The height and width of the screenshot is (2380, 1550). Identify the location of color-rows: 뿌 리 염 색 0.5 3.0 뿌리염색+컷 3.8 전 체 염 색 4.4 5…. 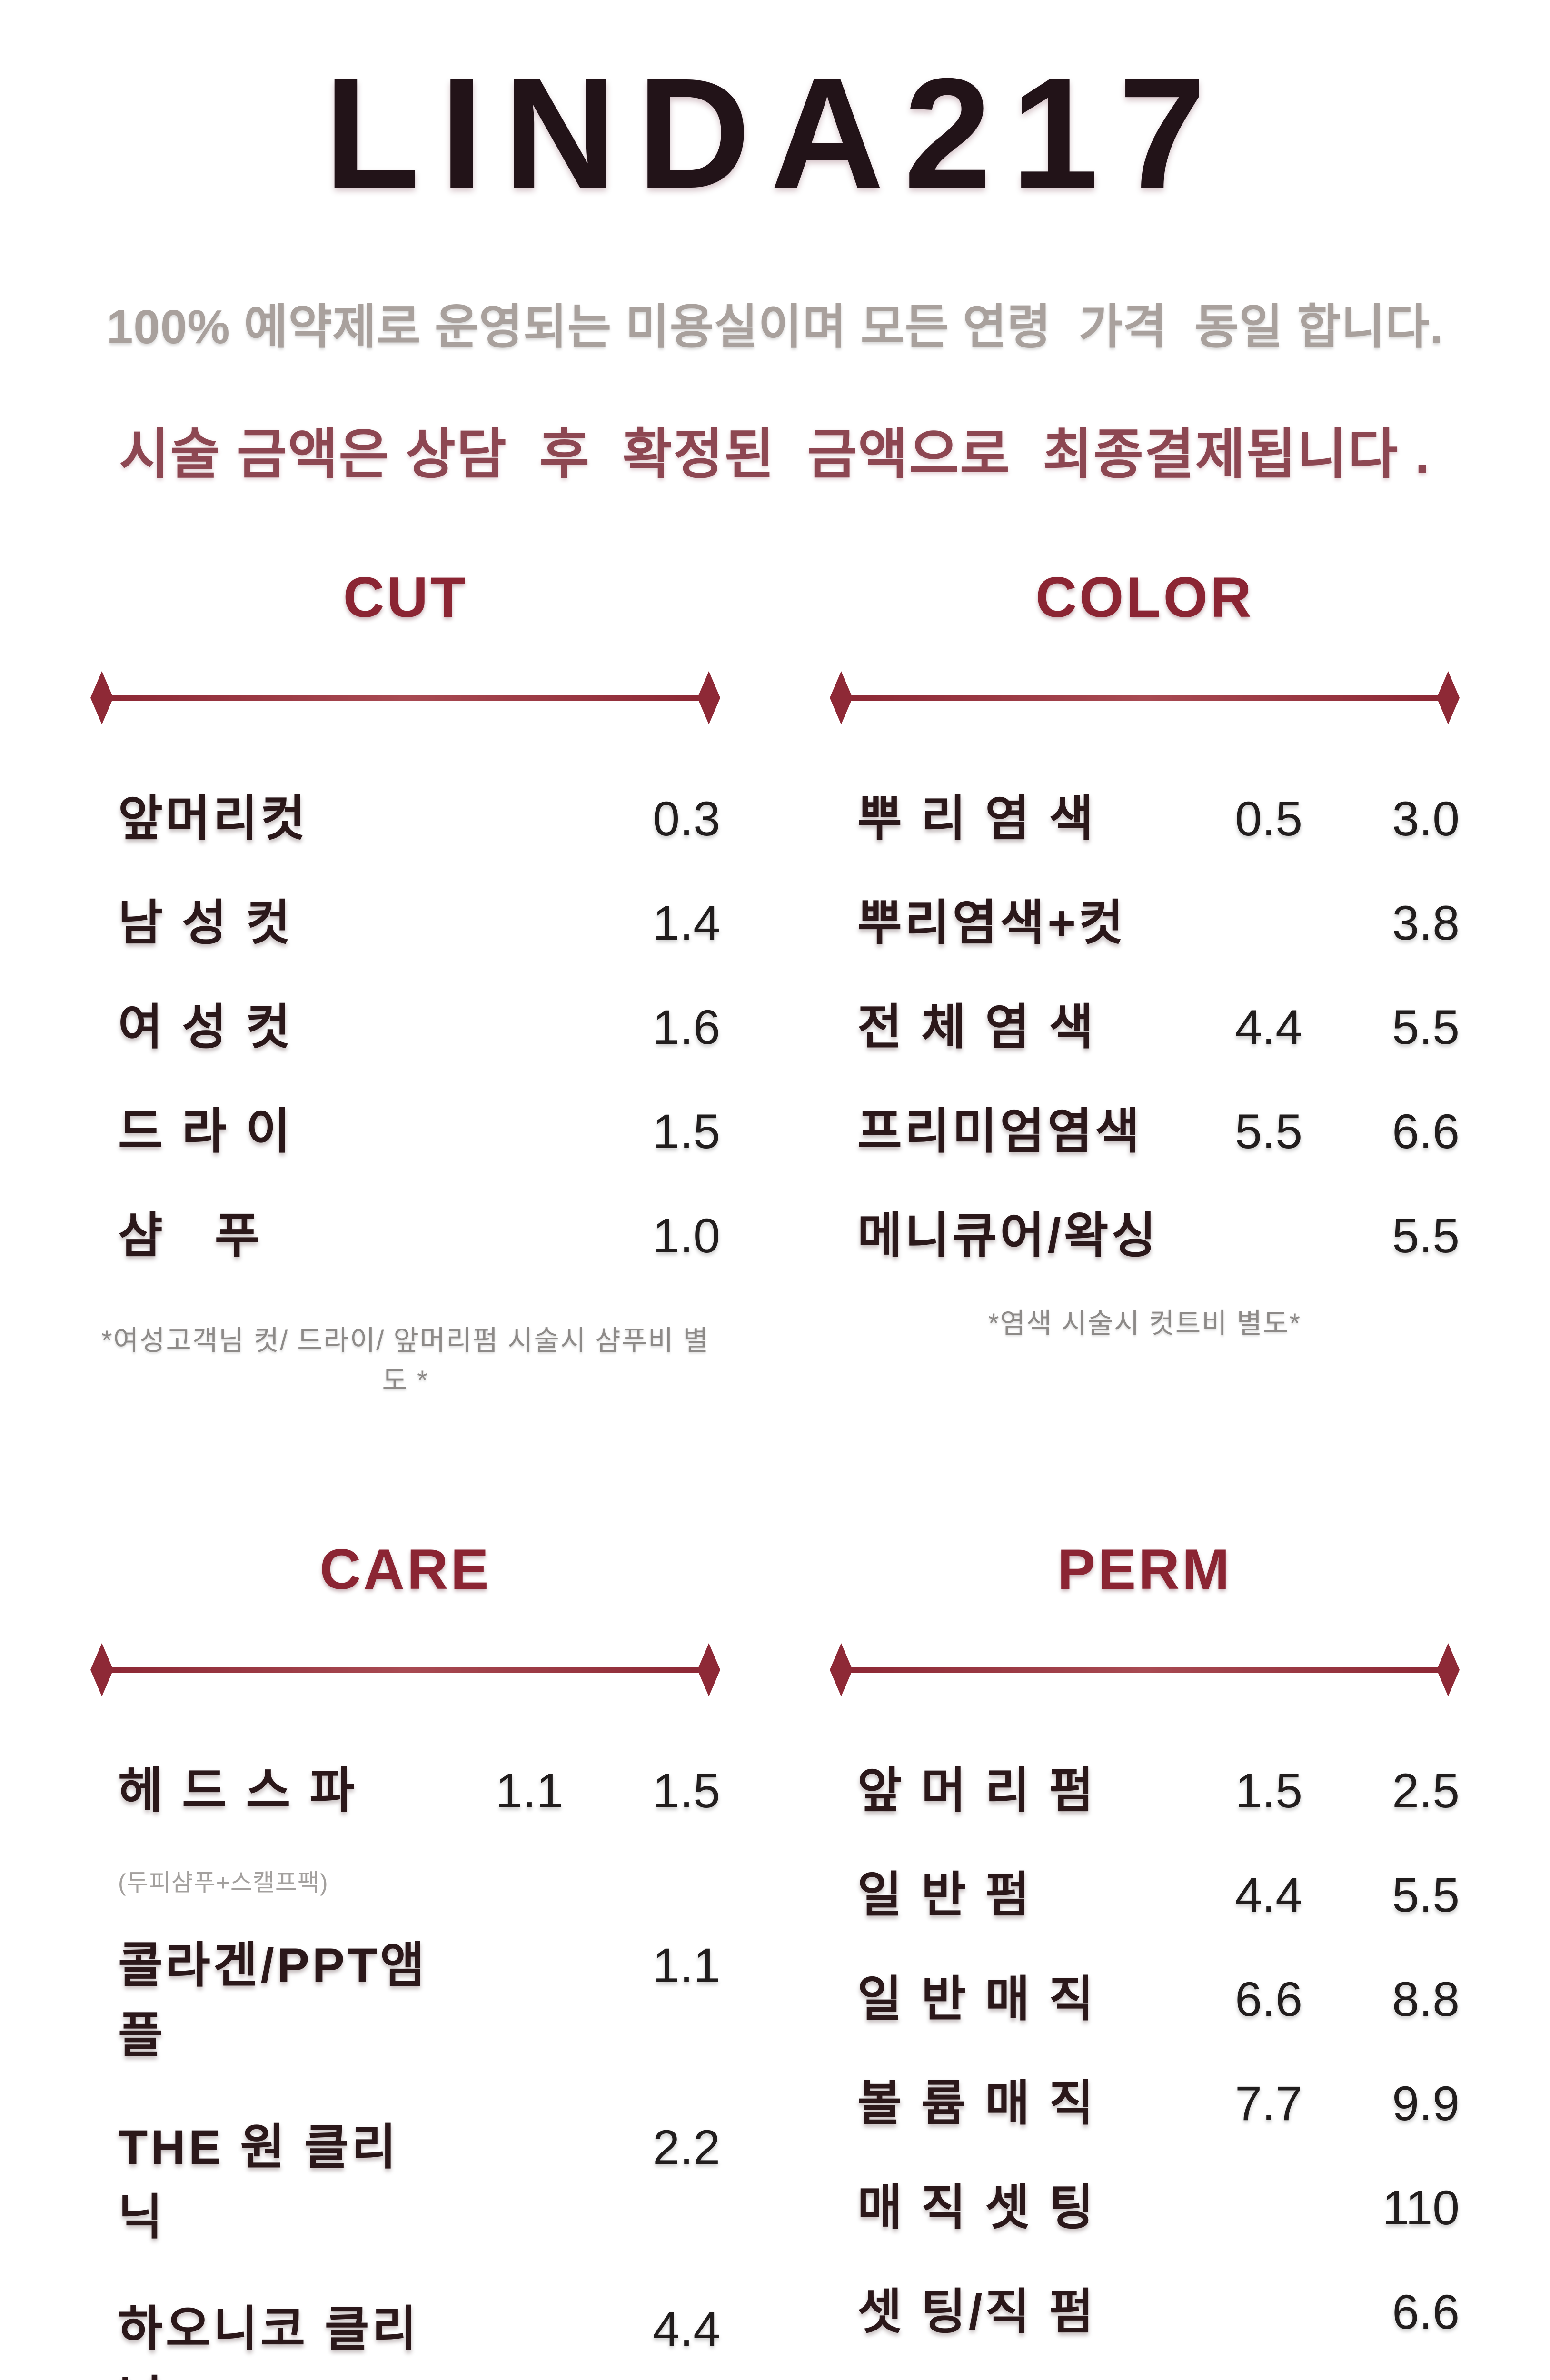
(1145, 1023).